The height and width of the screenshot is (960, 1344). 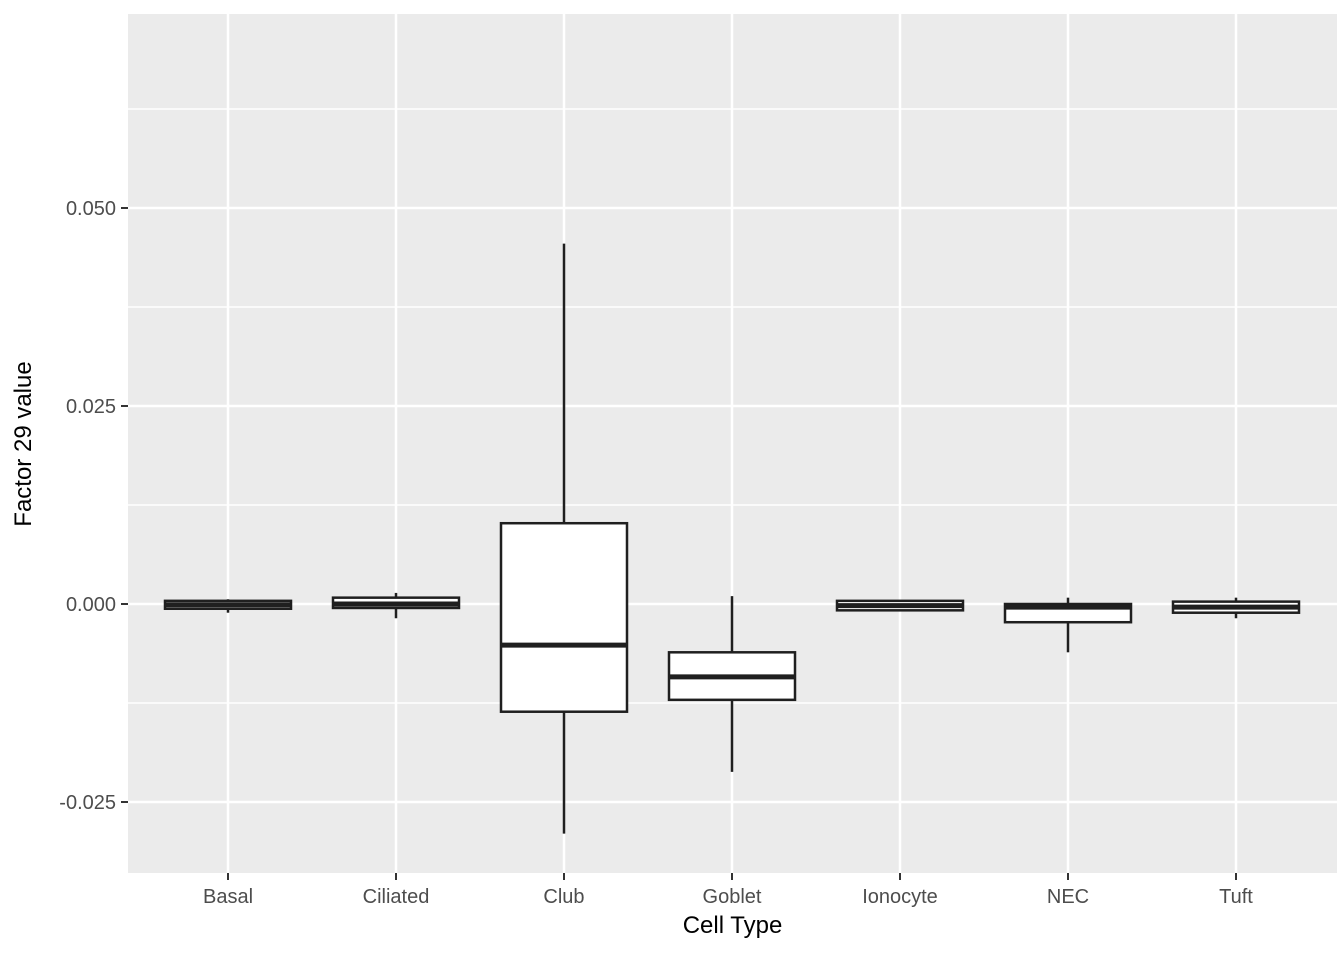 I want to click on boxplot-nec, so click(x=1068, y=625).